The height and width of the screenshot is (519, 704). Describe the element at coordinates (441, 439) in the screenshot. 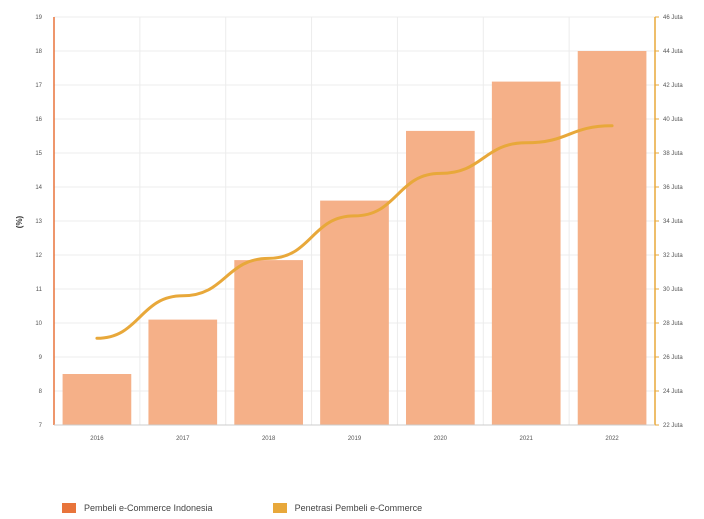

I see `x-tick-label: 2020` at that location.